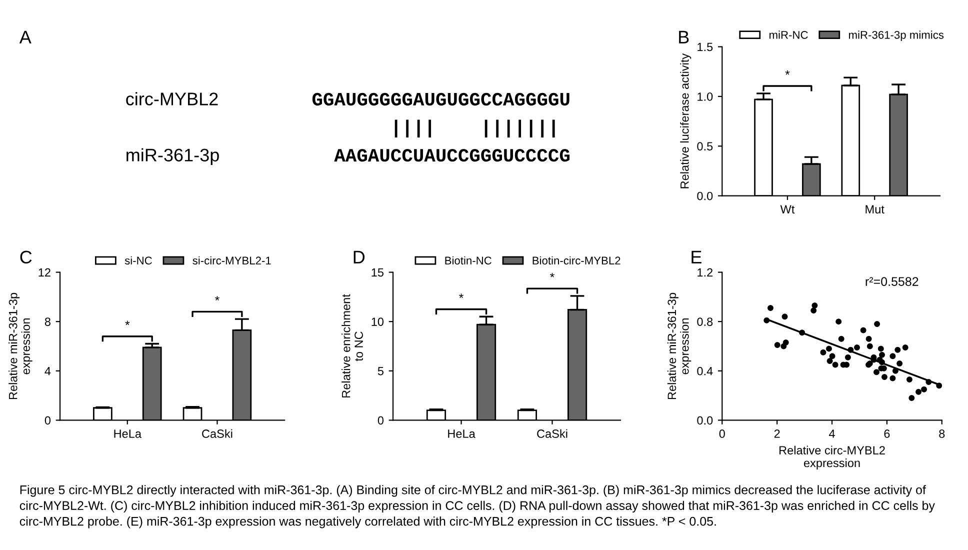  I want to click on x-tick-label: 8, so click(942, 434).